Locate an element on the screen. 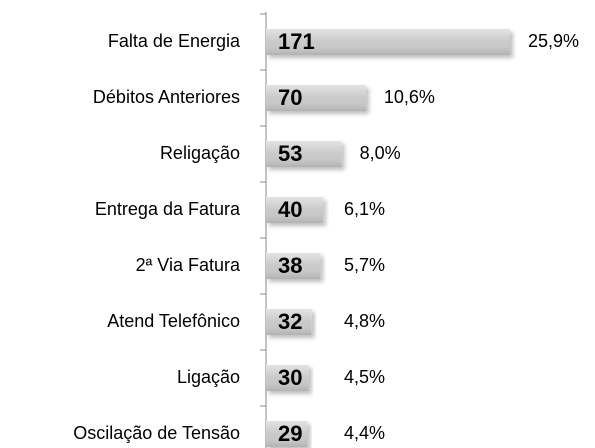  value-label: 29 is located at coordinates (290, 433).